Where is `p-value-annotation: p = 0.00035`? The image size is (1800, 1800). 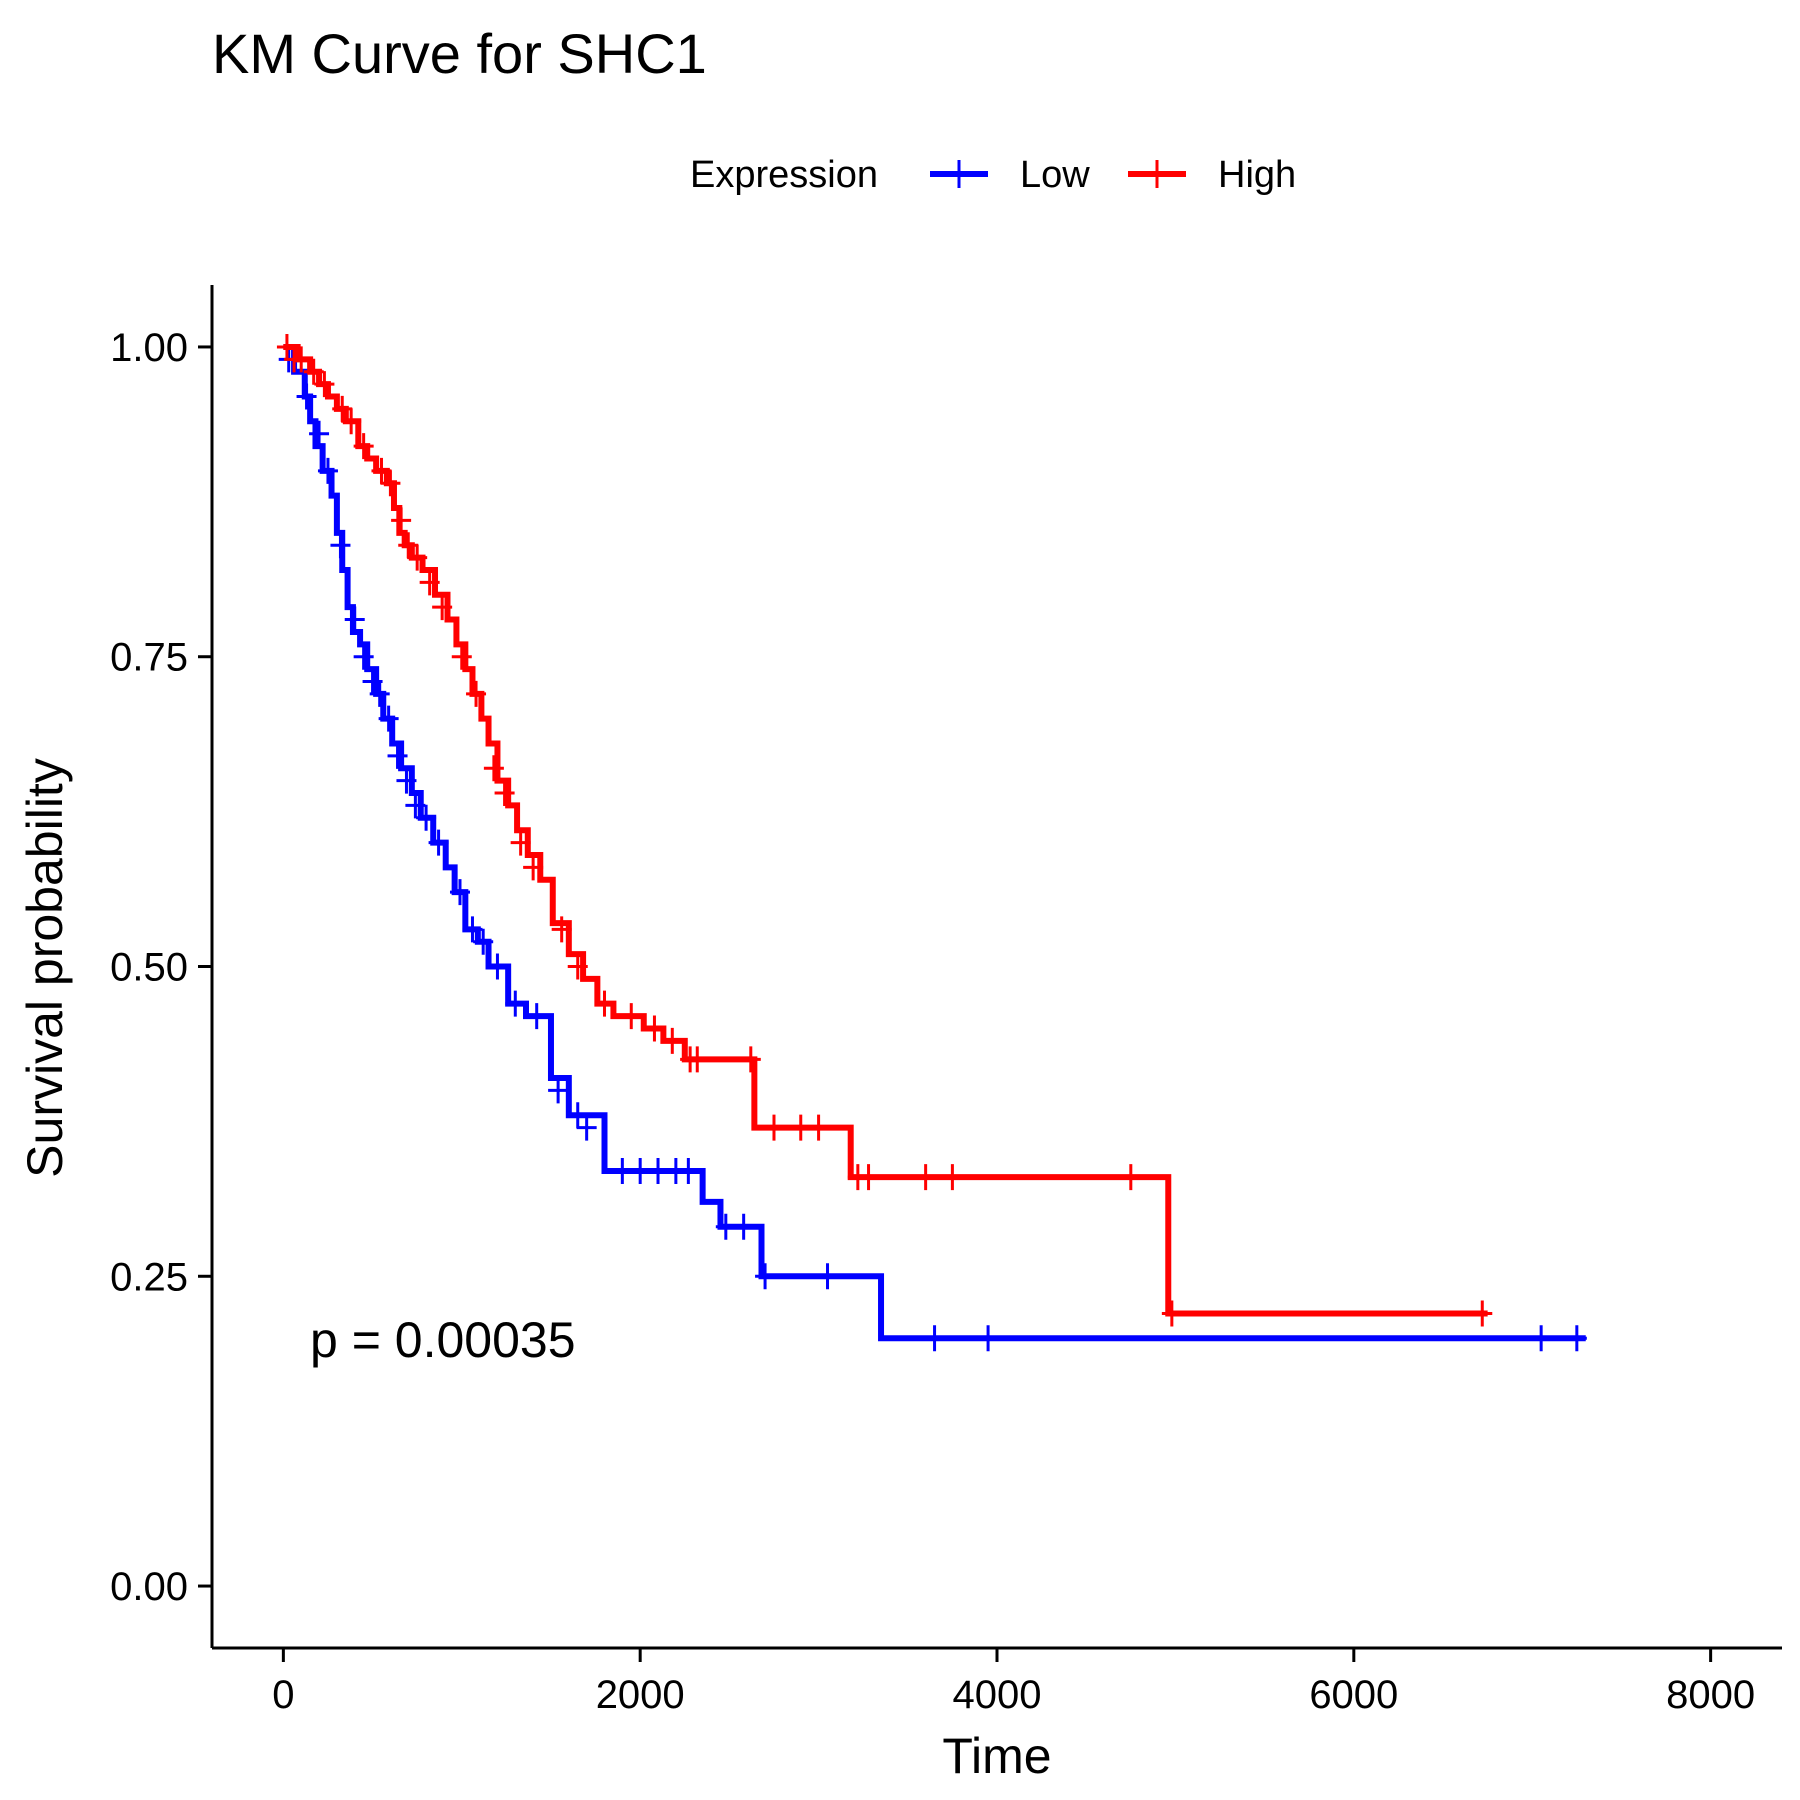
p-value-annotation: p = 0.00035 is located at coordinates (443, 1340).